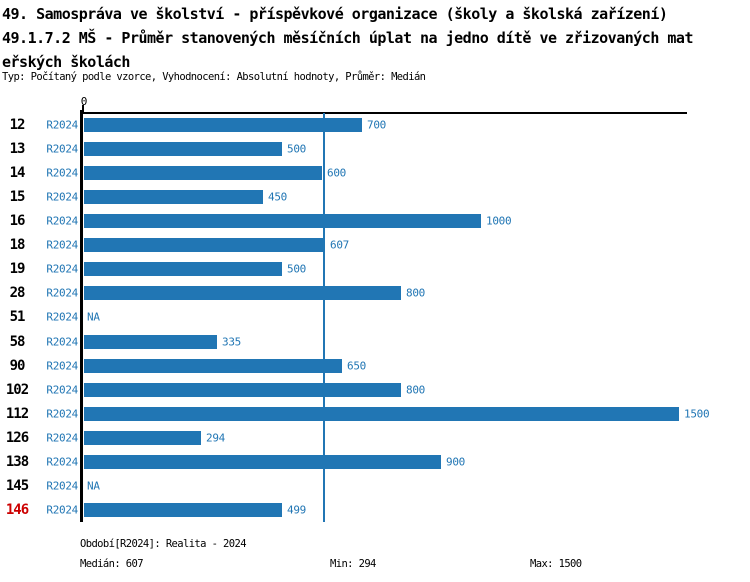 This screenshot has width=750, height=582. What do you see at coordinates (17, 461) in the screenshot?
I see `row-category-label: 138` at bounding box center [17, 461].